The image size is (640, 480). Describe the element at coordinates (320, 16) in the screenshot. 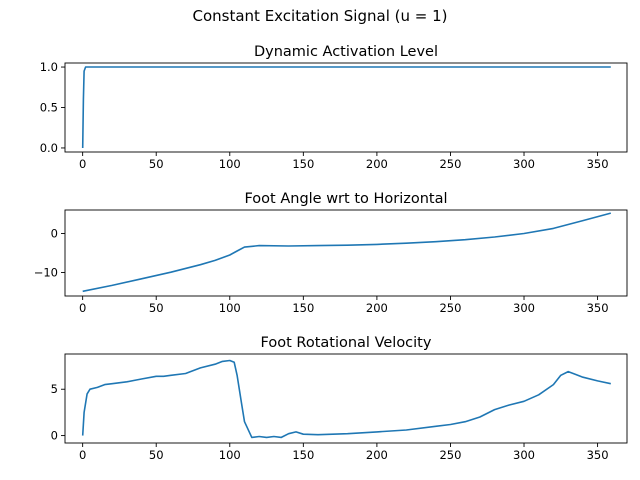

I see `figure-suptitle: Constant Excitation Signal (u = 1)` at that location.